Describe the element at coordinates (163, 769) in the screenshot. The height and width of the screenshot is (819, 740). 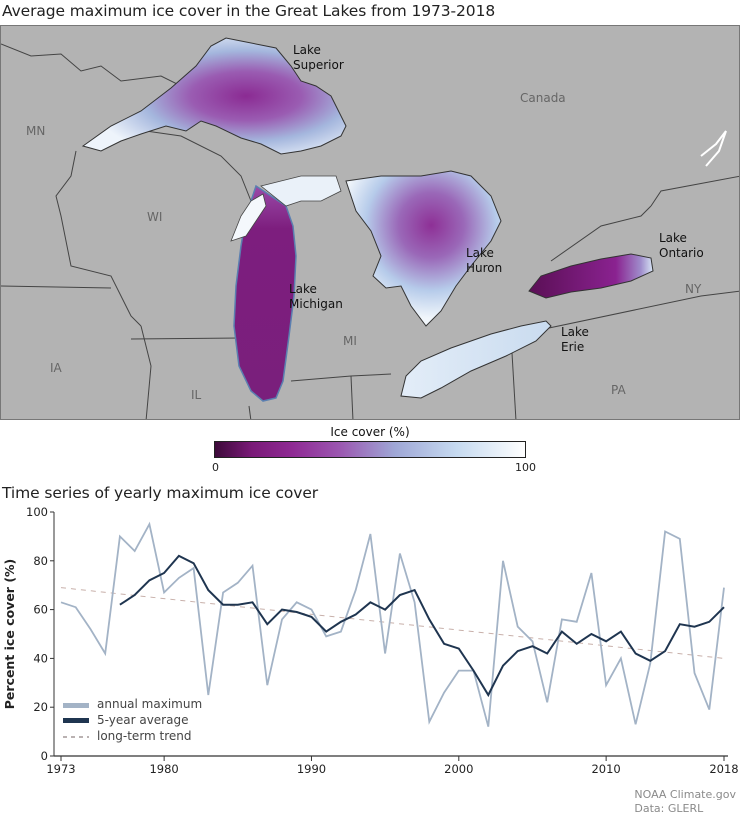
I see `x-tick-label: 1980` at that location.